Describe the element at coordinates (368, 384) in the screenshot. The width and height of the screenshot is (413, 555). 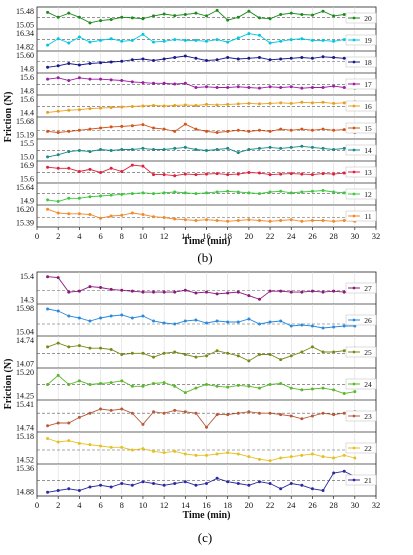
I see `chart-1-legend-label: 24` at that location.